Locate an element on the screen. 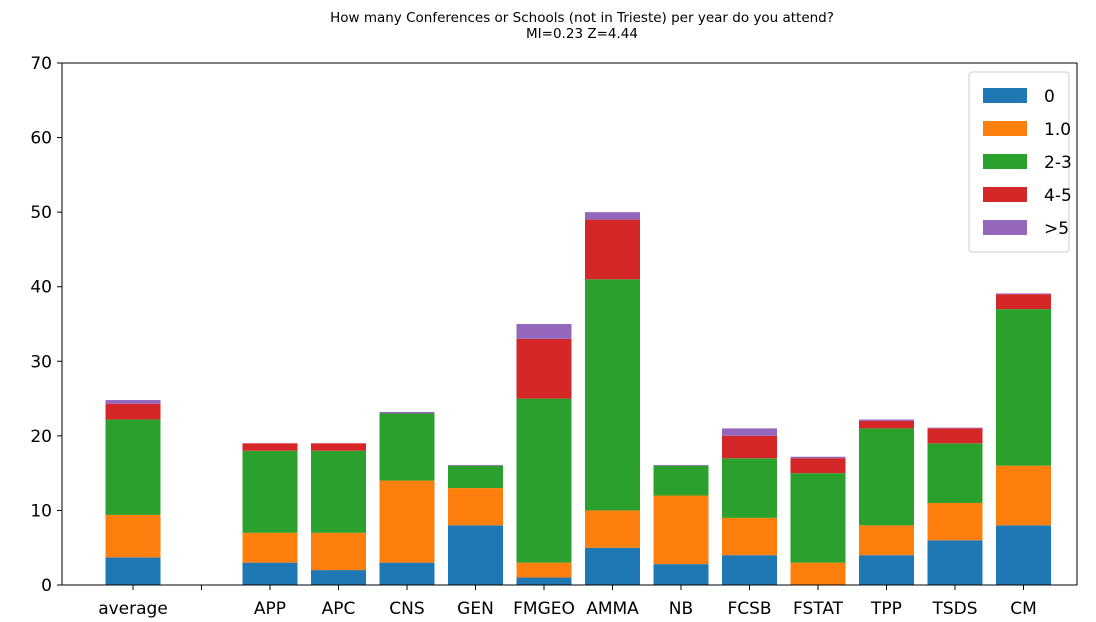 Image resolution: width=1096 pixels, height=622 pixels. x-tick-label: TSDS is located at coordinates (954, 609).